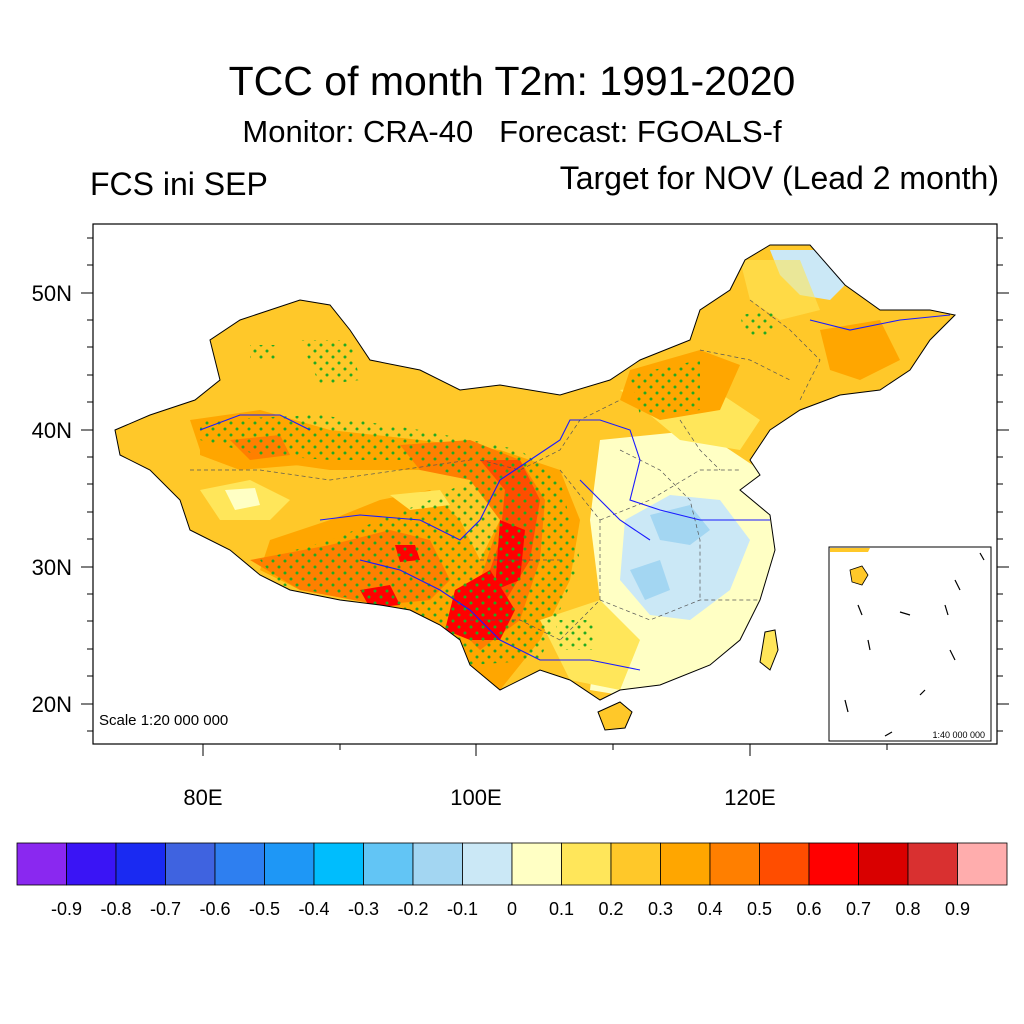 This screenshot has height=1024, width=1024. Describe the element at coordinates (512, 909) in the screenshot. I see `colorbar-label: 0` at that location.